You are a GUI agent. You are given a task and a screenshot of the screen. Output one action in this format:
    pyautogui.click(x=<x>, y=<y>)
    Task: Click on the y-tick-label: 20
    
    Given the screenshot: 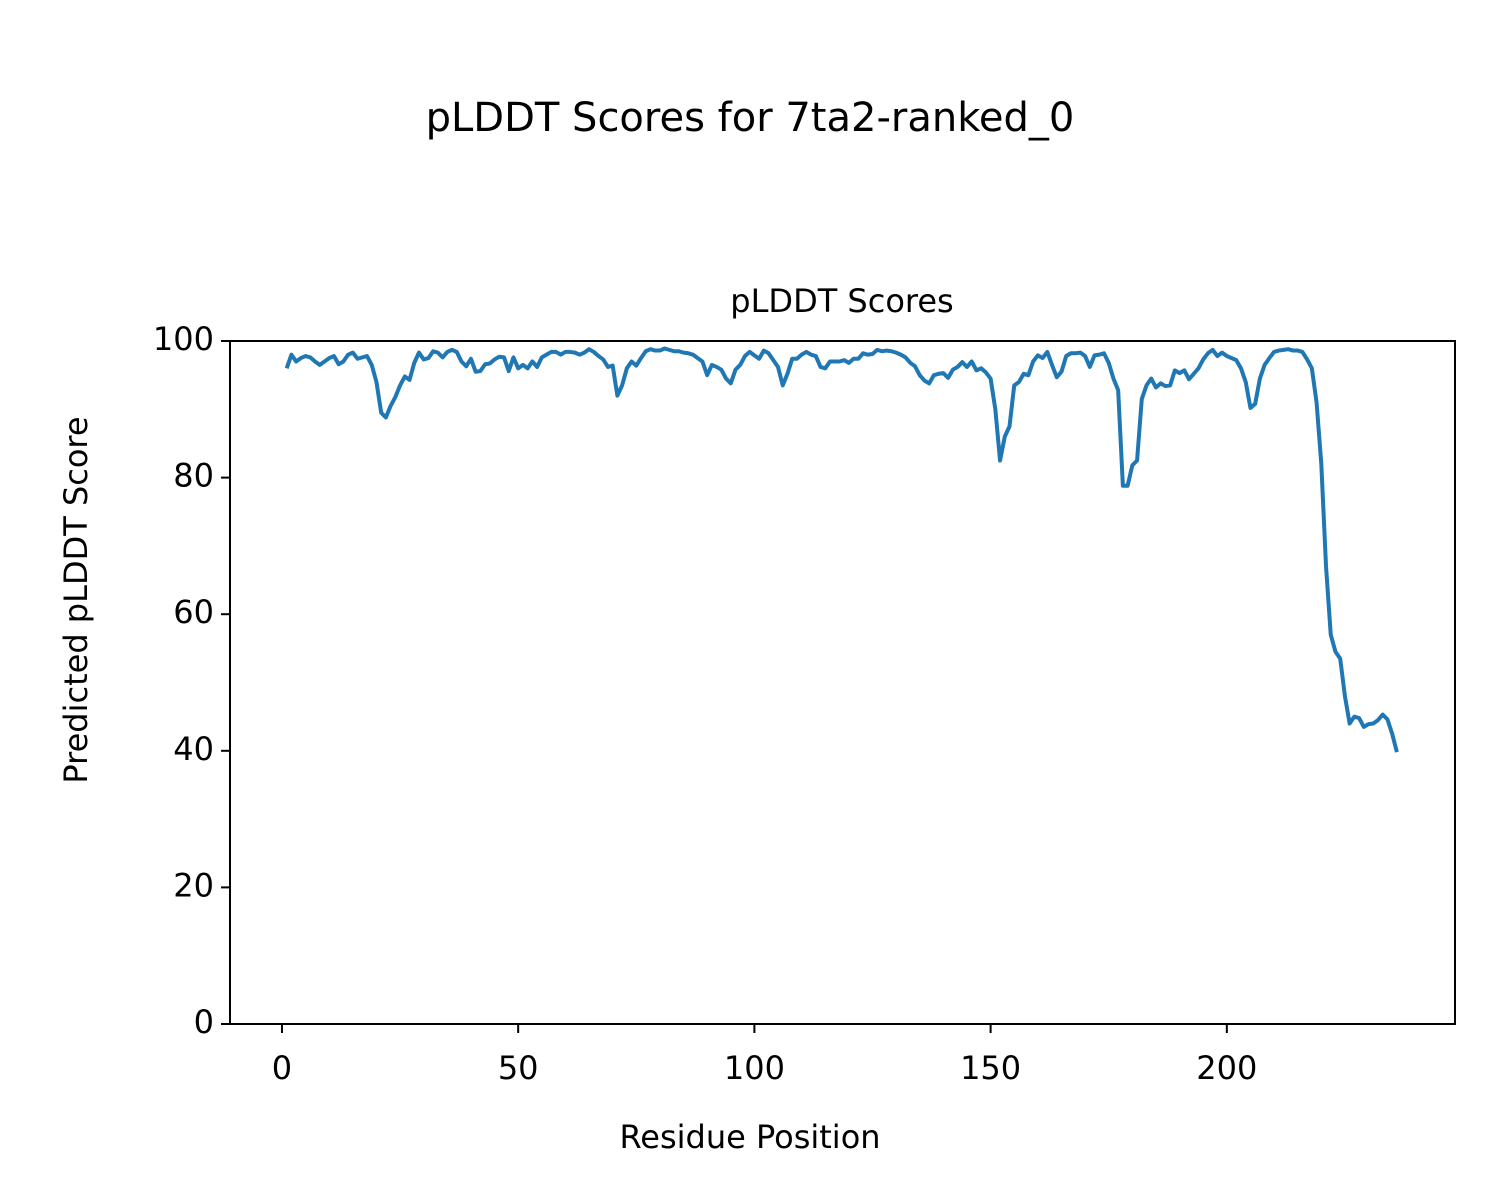 What is the action you would take?
    pyautogui.click(x=193, y=885)
    